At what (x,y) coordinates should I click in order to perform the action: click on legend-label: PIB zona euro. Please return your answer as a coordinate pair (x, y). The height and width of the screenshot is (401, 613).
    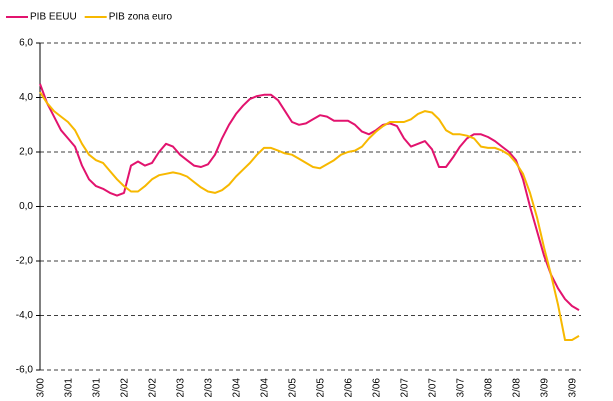
    Looking at the image, I should click on (141, 17).